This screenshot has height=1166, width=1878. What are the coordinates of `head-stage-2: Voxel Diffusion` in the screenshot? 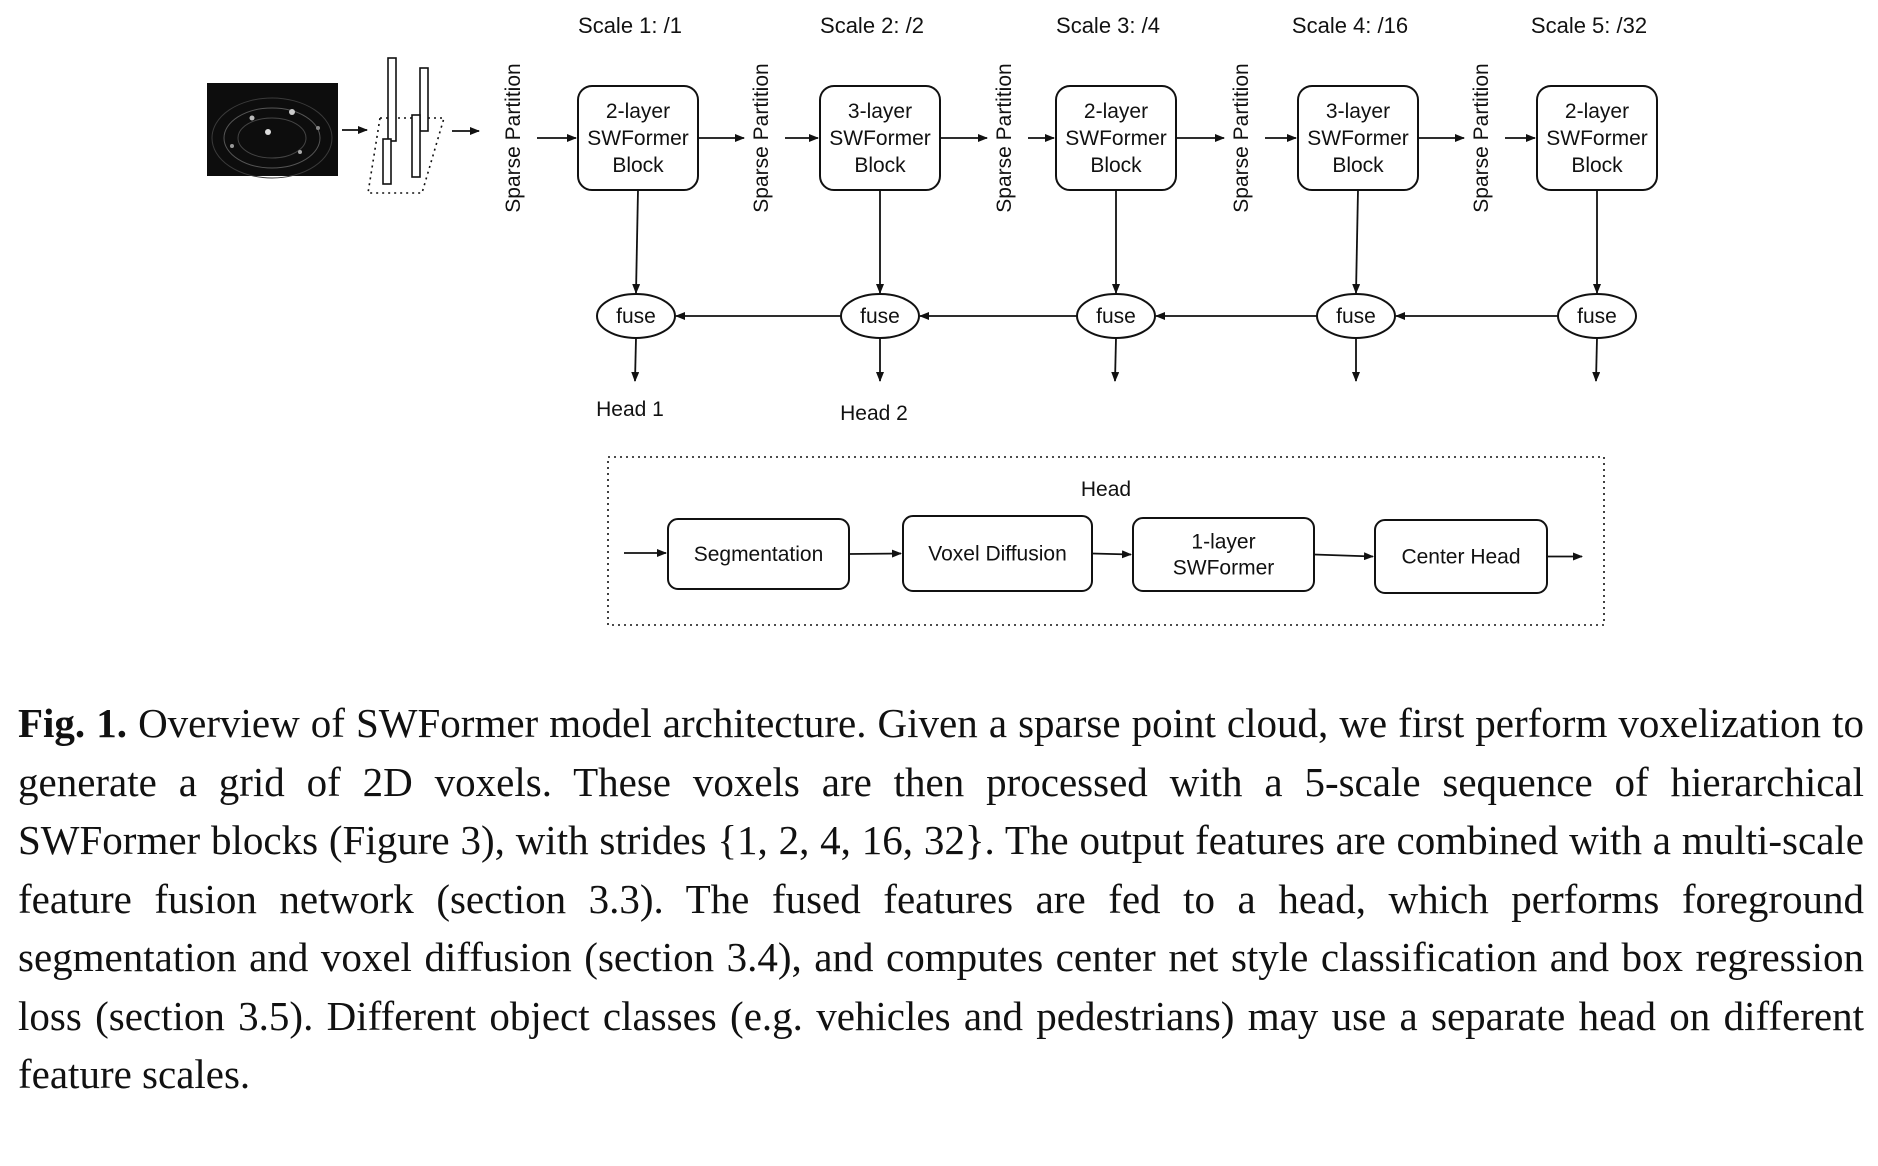 It's located at (997, 553).